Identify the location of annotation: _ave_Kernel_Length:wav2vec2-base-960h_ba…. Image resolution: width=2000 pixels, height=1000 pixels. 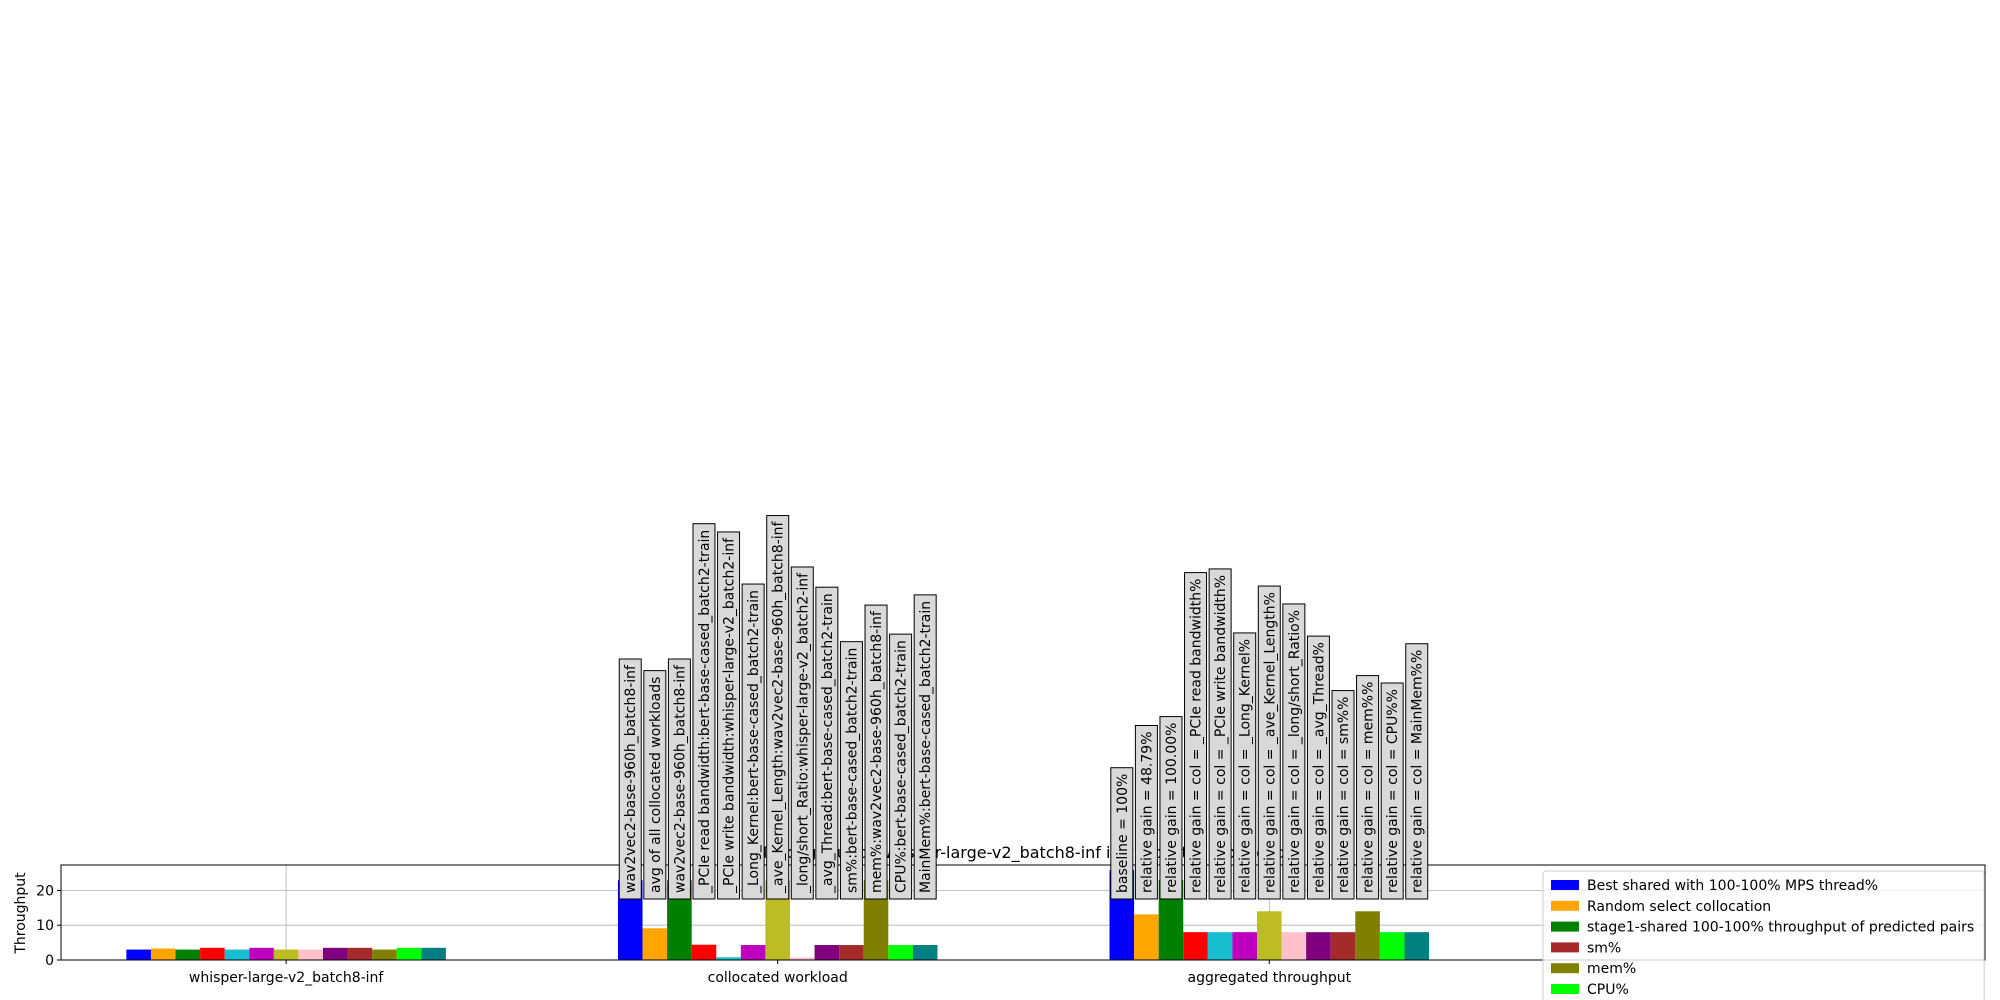
(778, 707).